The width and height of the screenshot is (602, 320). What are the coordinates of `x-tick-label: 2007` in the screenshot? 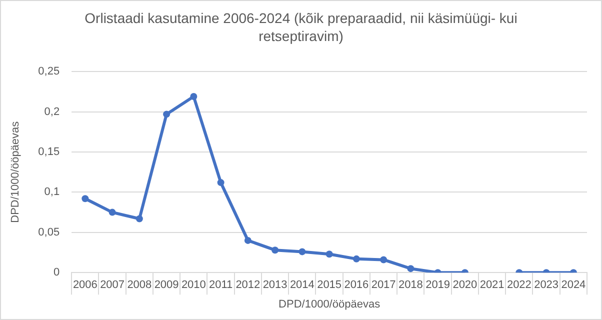 It's located at (112, 285).